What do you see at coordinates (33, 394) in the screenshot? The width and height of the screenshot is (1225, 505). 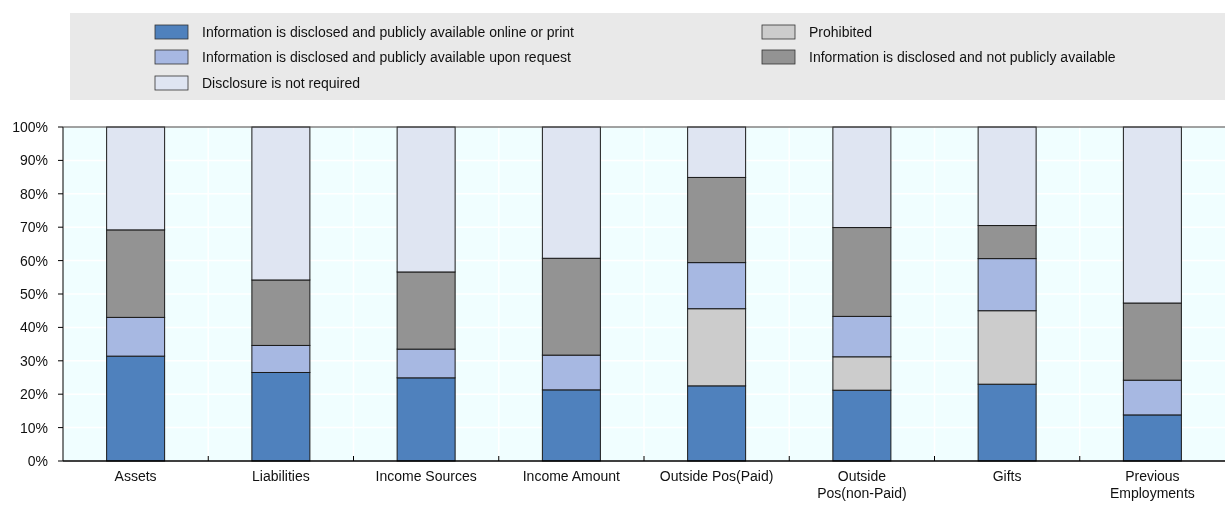 I see `y-tick-label: 20%` at bounding box center [33, 394].